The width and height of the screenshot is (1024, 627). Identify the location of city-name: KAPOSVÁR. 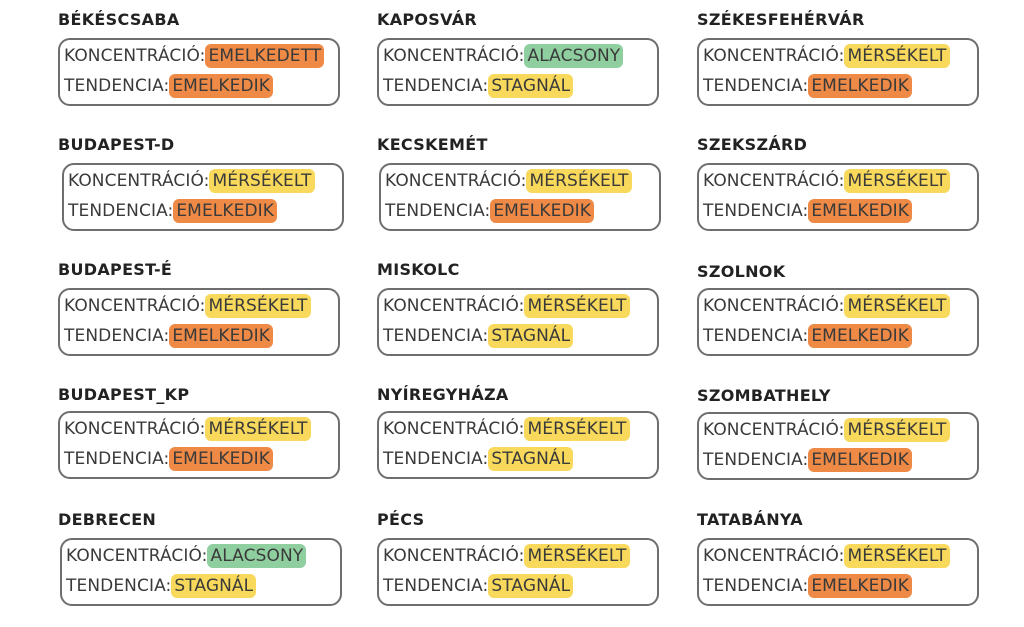
(427, 19).